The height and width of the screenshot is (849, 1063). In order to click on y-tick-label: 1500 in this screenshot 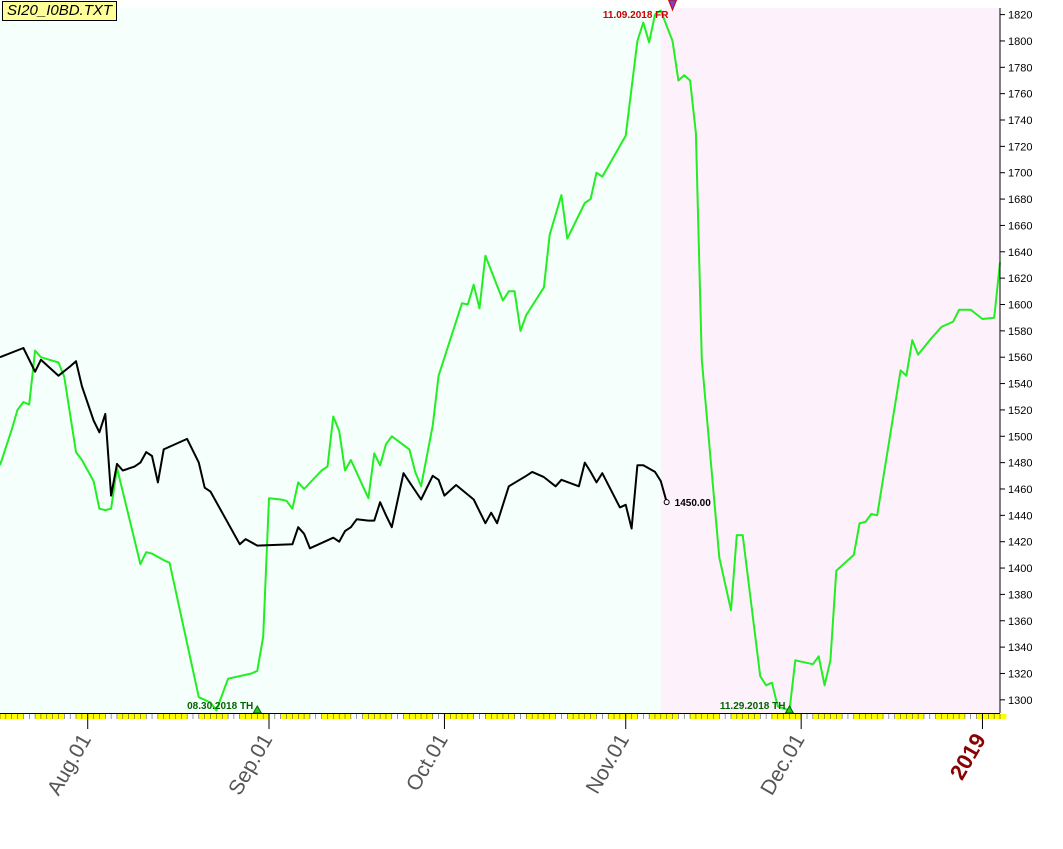, I will do `click(1020, 437)`.